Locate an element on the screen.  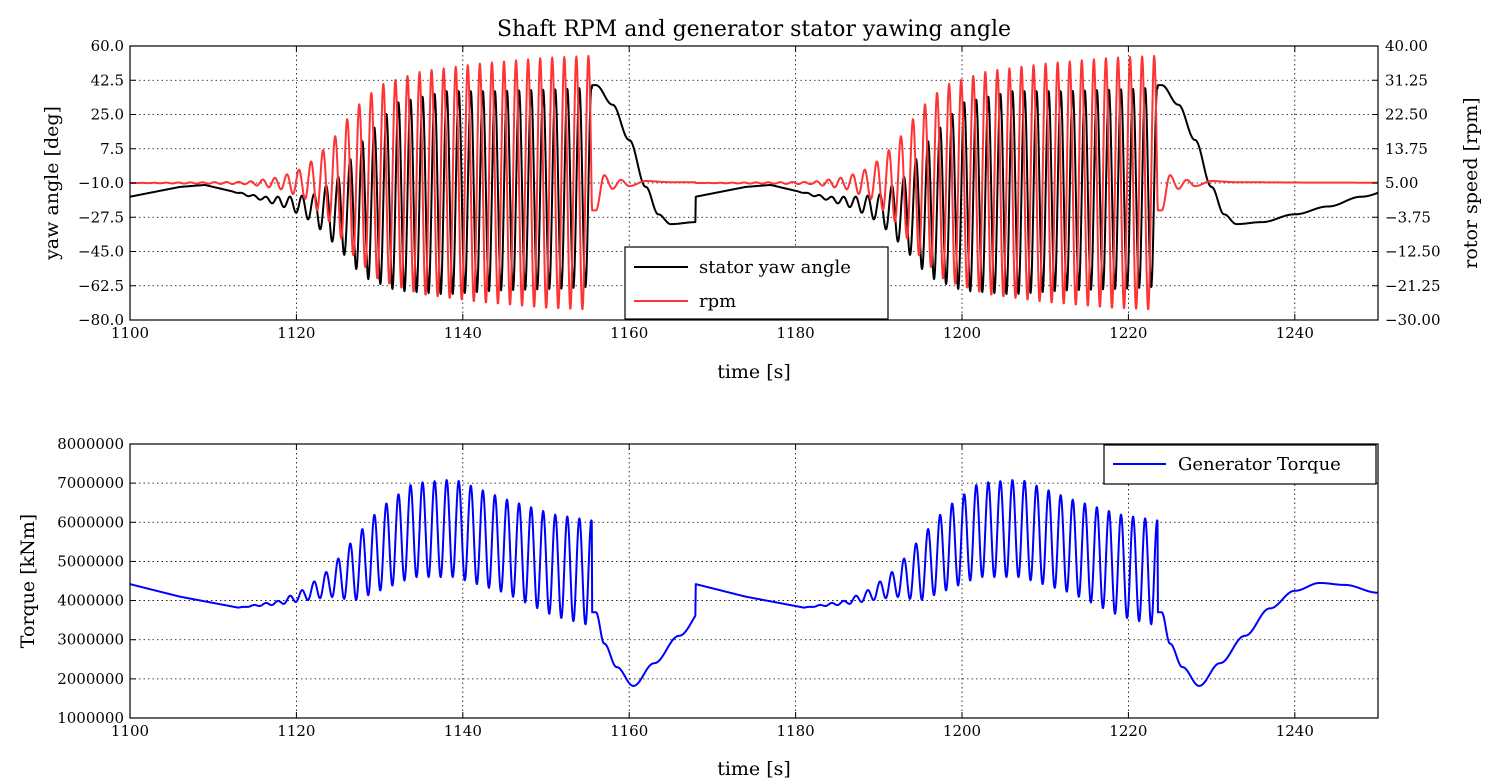
y2-tick-label: −12.50 is located at coordinates (1413, 252).